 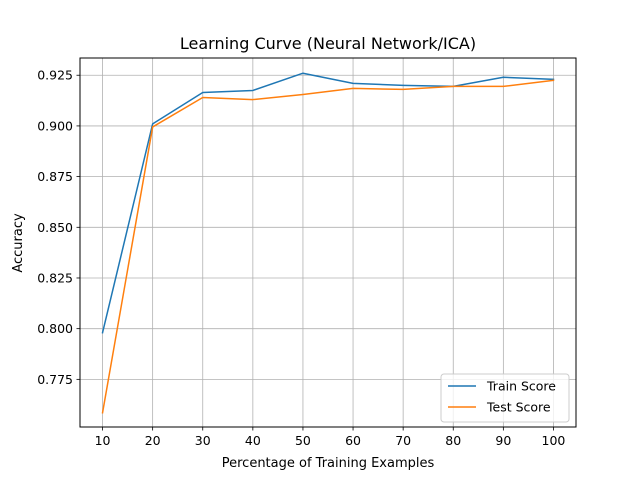 What do you see at coordinates (328, 43) in the screenshot?
I see `chart-title: Learning Curve (Neural Network/ICA)` at bounding box center [328, 43].